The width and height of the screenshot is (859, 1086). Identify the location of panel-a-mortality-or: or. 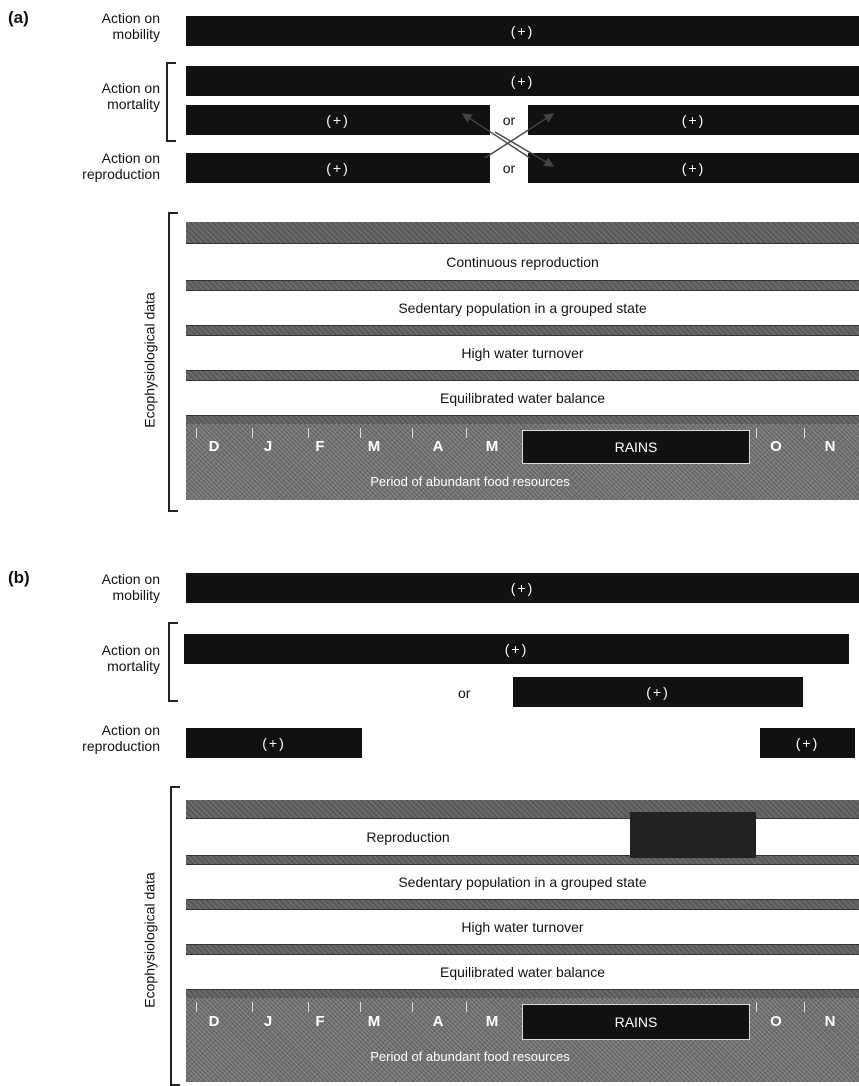
(509, 120).